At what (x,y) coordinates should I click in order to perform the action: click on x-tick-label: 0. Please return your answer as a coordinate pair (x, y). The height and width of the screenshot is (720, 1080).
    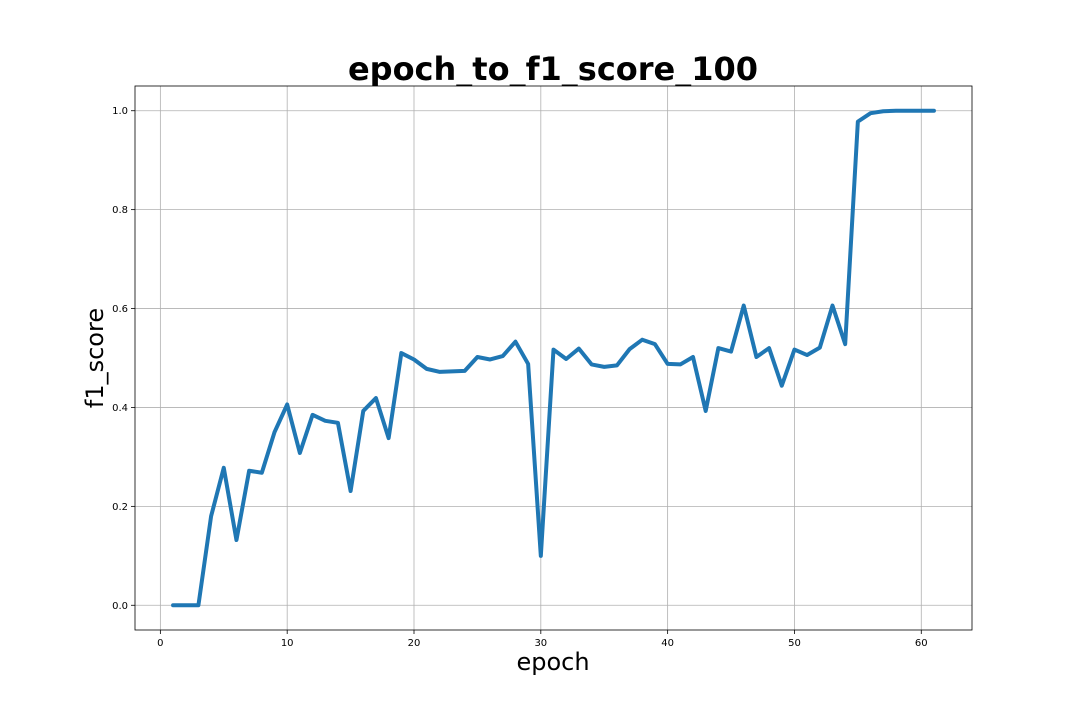
    Looking at the image, I should click on (160, 643).